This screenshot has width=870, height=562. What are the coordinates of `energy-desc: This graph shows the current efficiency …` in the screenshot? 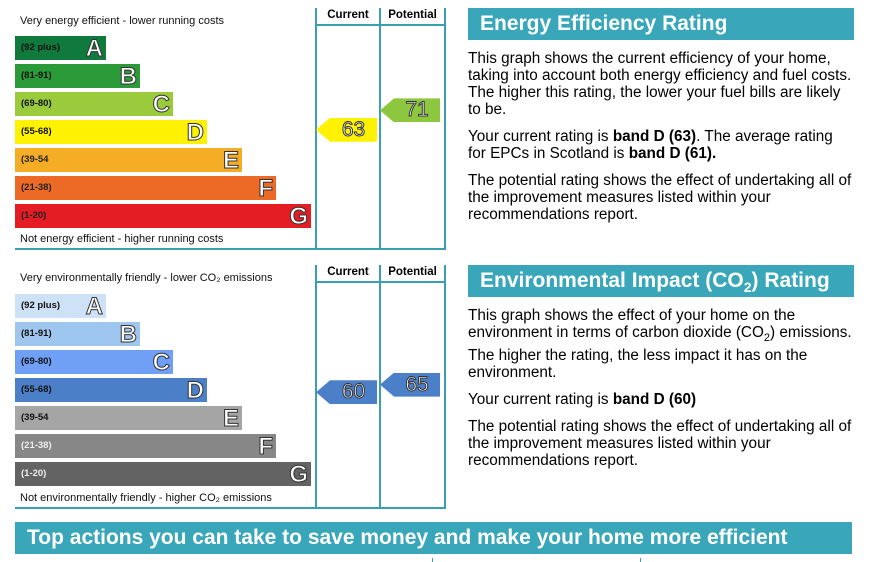 It's located at (660, 84).